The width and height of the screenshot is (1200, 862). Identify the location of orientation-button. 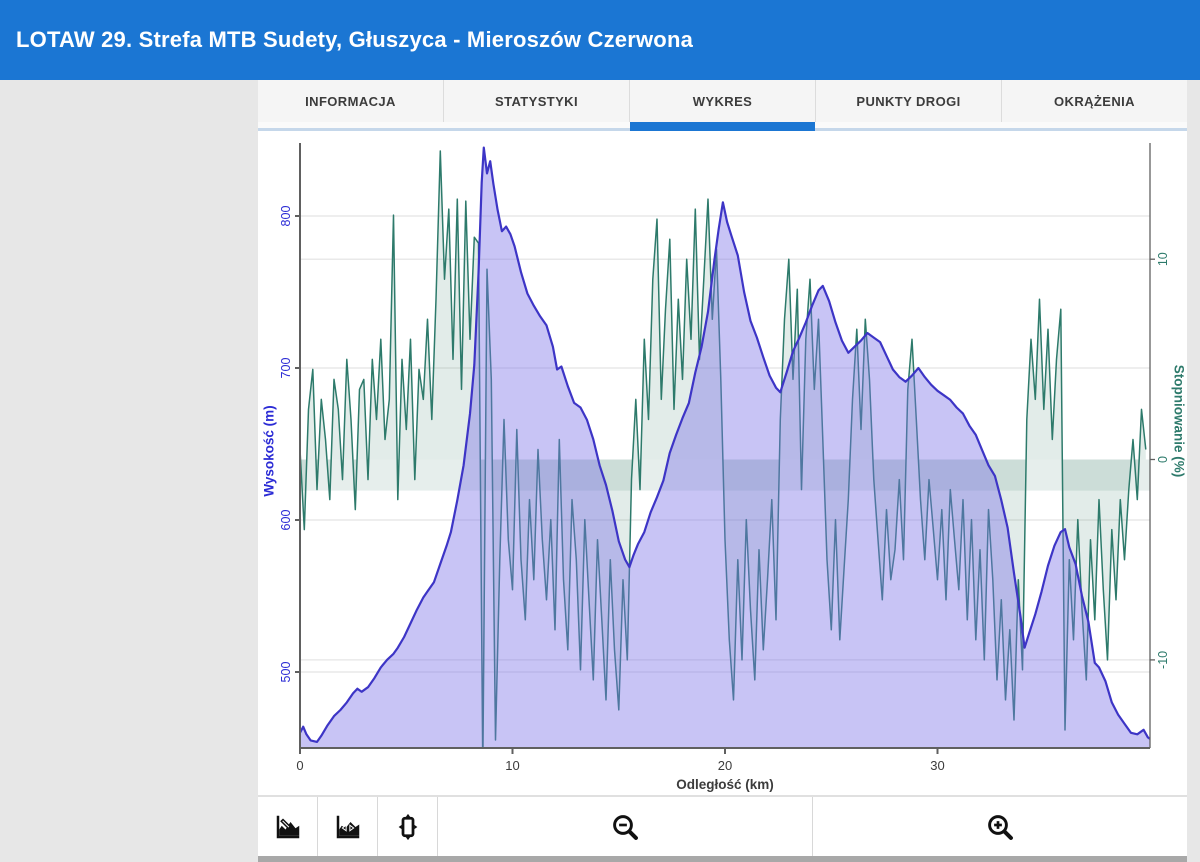
(408, 826).